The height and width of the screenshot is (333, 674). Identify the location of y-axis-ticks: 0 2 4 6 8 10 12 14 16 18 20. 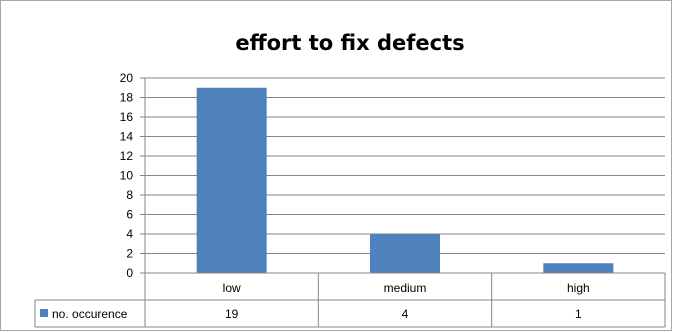
(132, 175).